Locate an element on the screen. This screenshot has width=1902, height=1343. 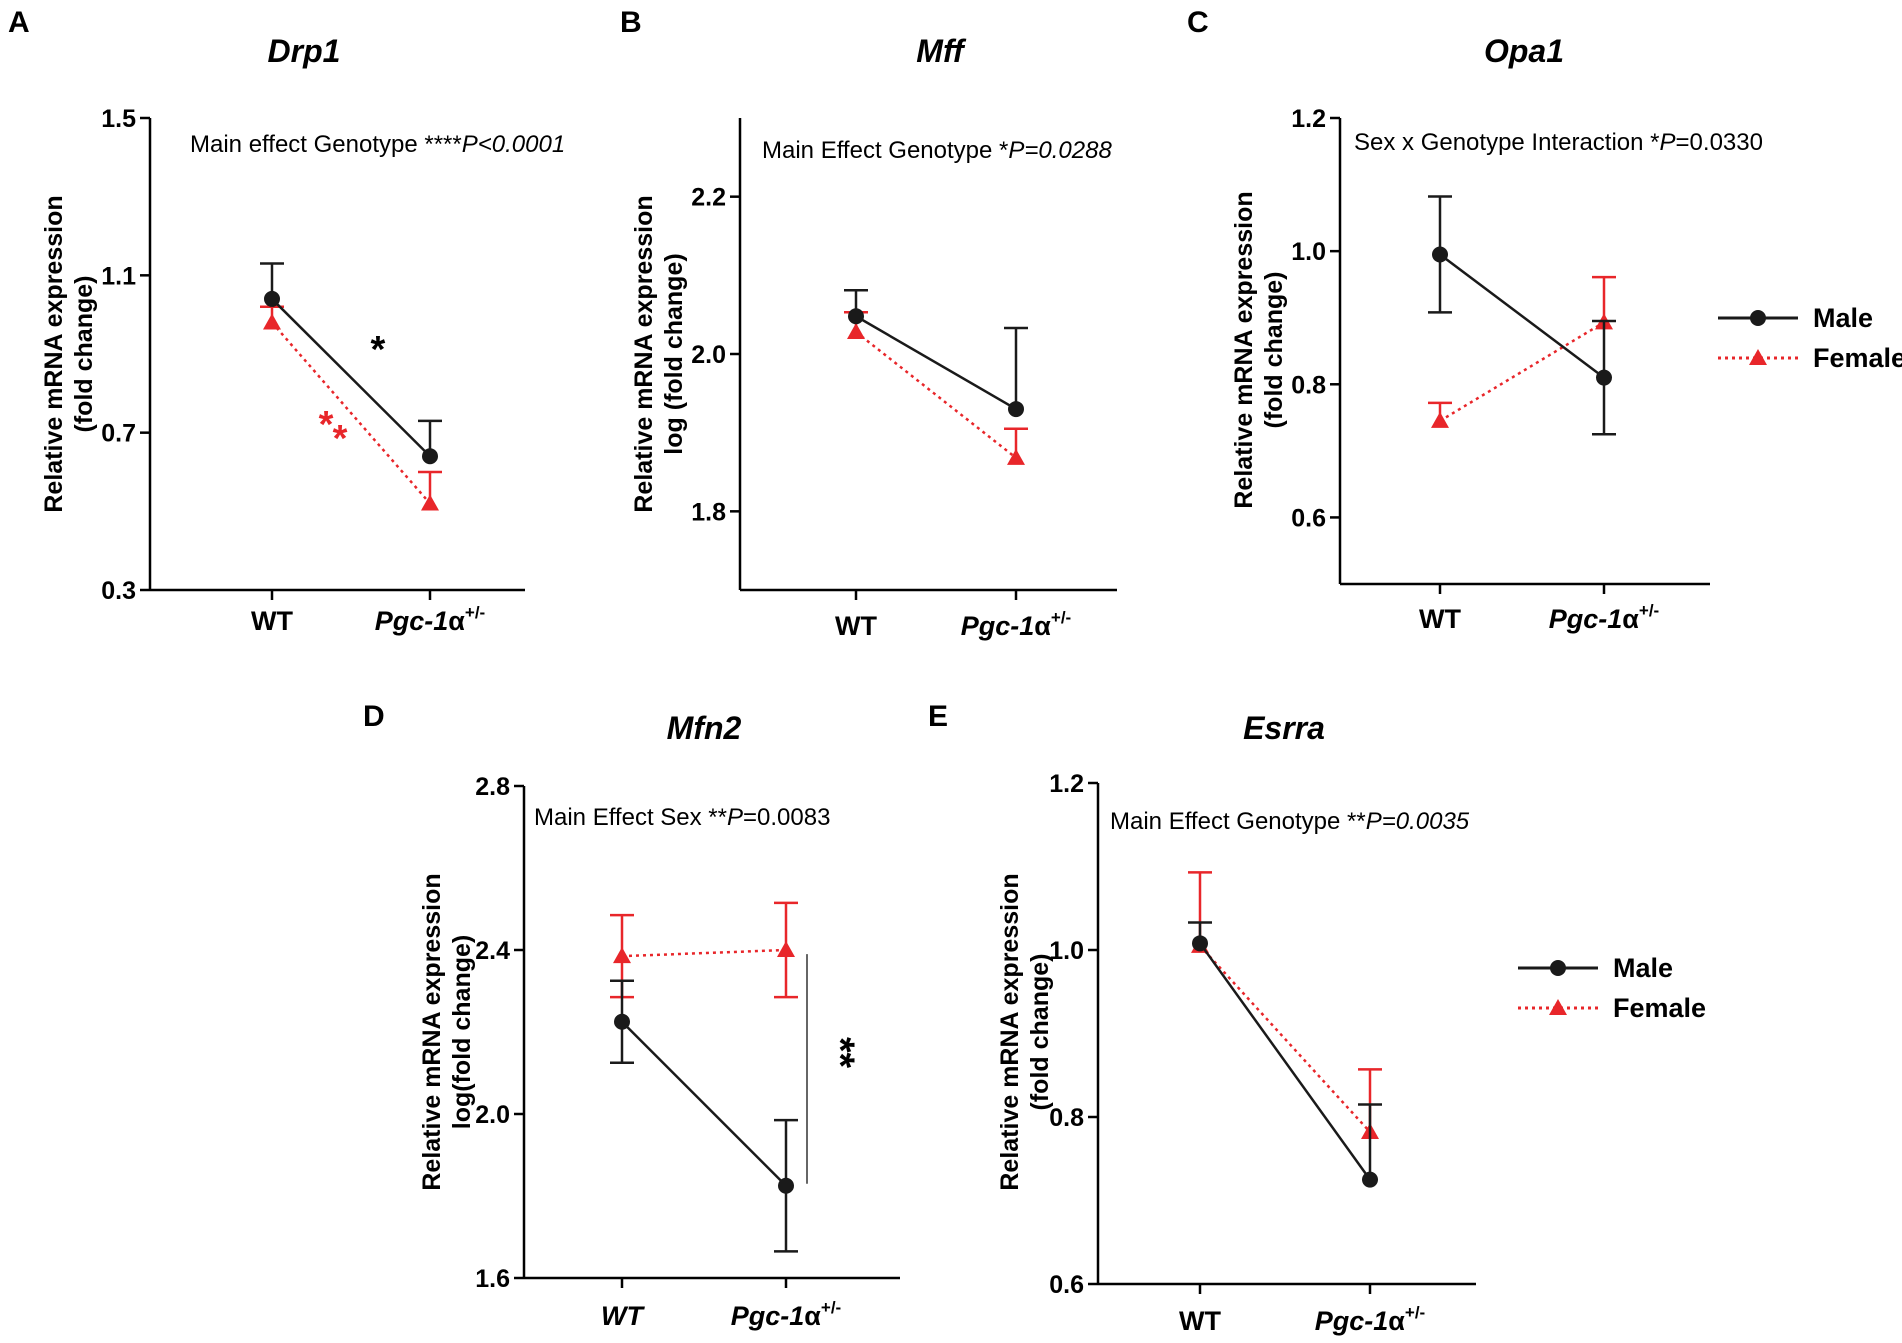
legend-top: Male Female is located at coordinates (1810, 338).